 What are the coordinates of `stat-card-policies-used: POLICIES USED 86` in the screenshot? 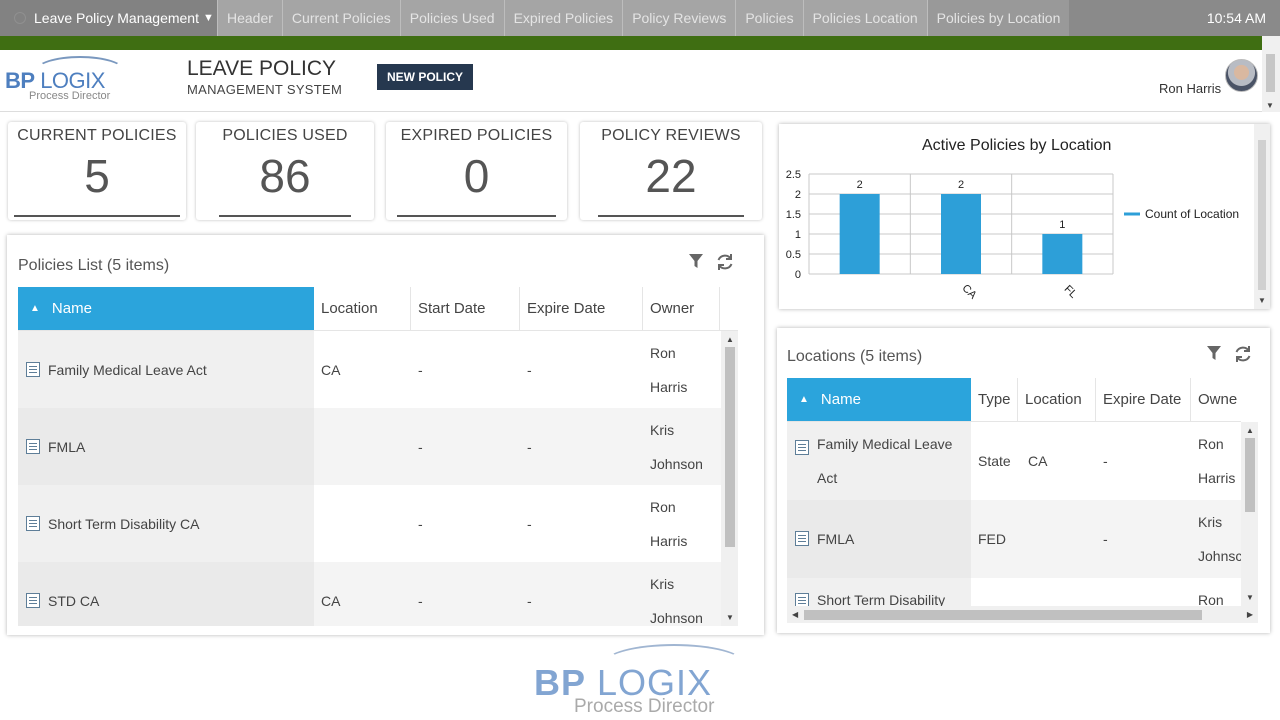 It's located at (285, 171).